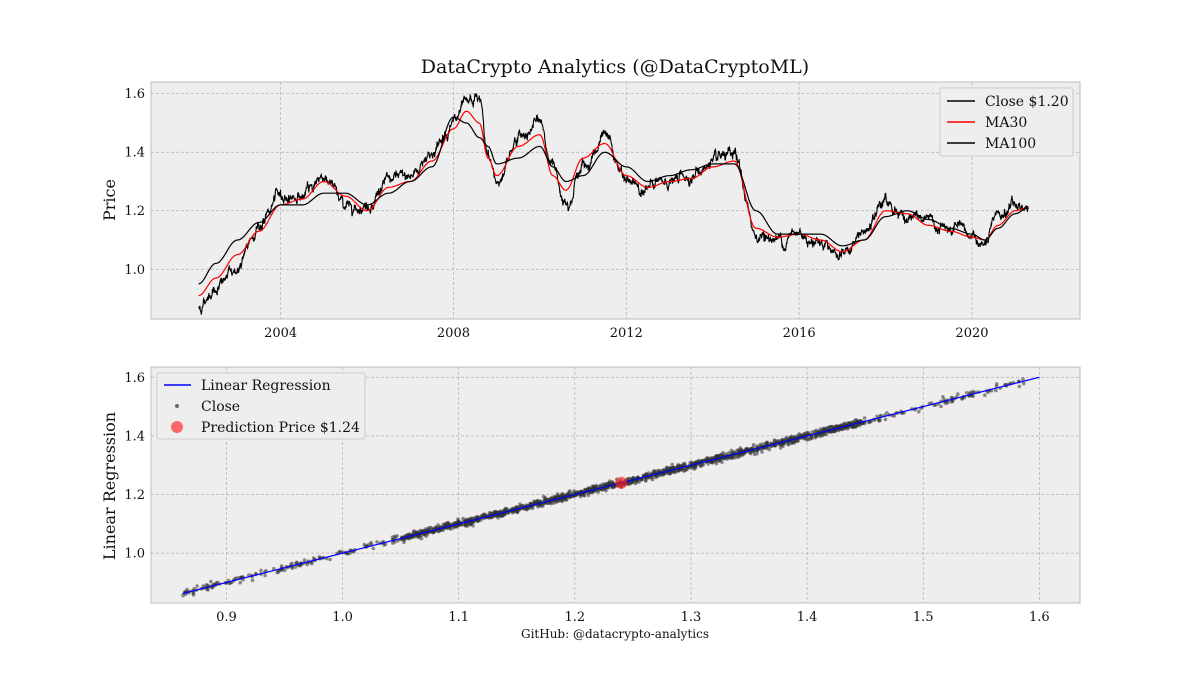 This screenshot has height=678, width=1200. What do you see at coordinates (626, 333) in the screenshot?
I see `price-xtick-label: 2012` at bounding box center [626, 333].